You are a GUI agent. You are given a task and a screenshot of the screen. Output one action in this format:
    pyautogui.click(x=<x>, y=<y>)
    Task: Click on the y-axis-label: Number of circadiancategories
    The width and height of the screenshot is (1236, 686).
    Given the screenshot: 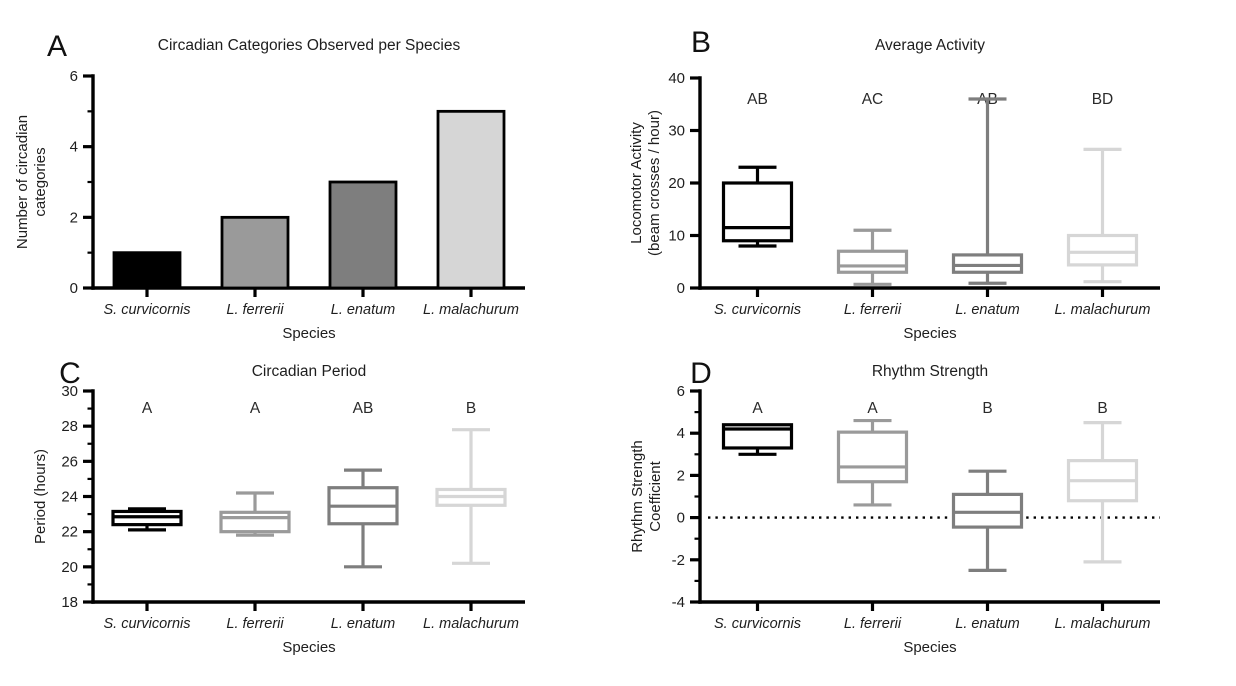 What is the action you would take?
    pyautogui.click(x=31, y=182)
    